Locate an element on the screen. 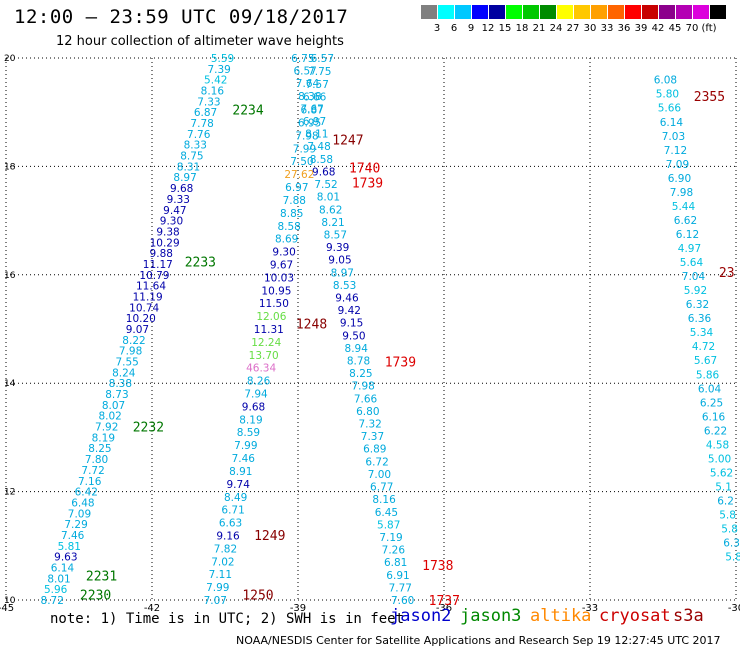 This screenshot has height=650, width=740. scale-label: 15 is located at coordinates (505, 28).